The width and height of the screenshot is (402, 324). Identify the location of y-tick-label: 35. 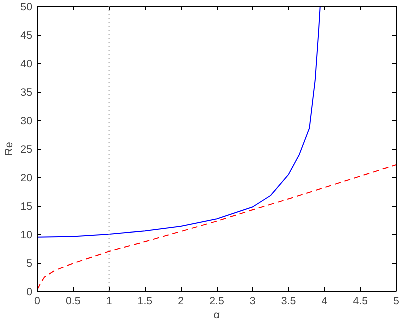
(26, 93).